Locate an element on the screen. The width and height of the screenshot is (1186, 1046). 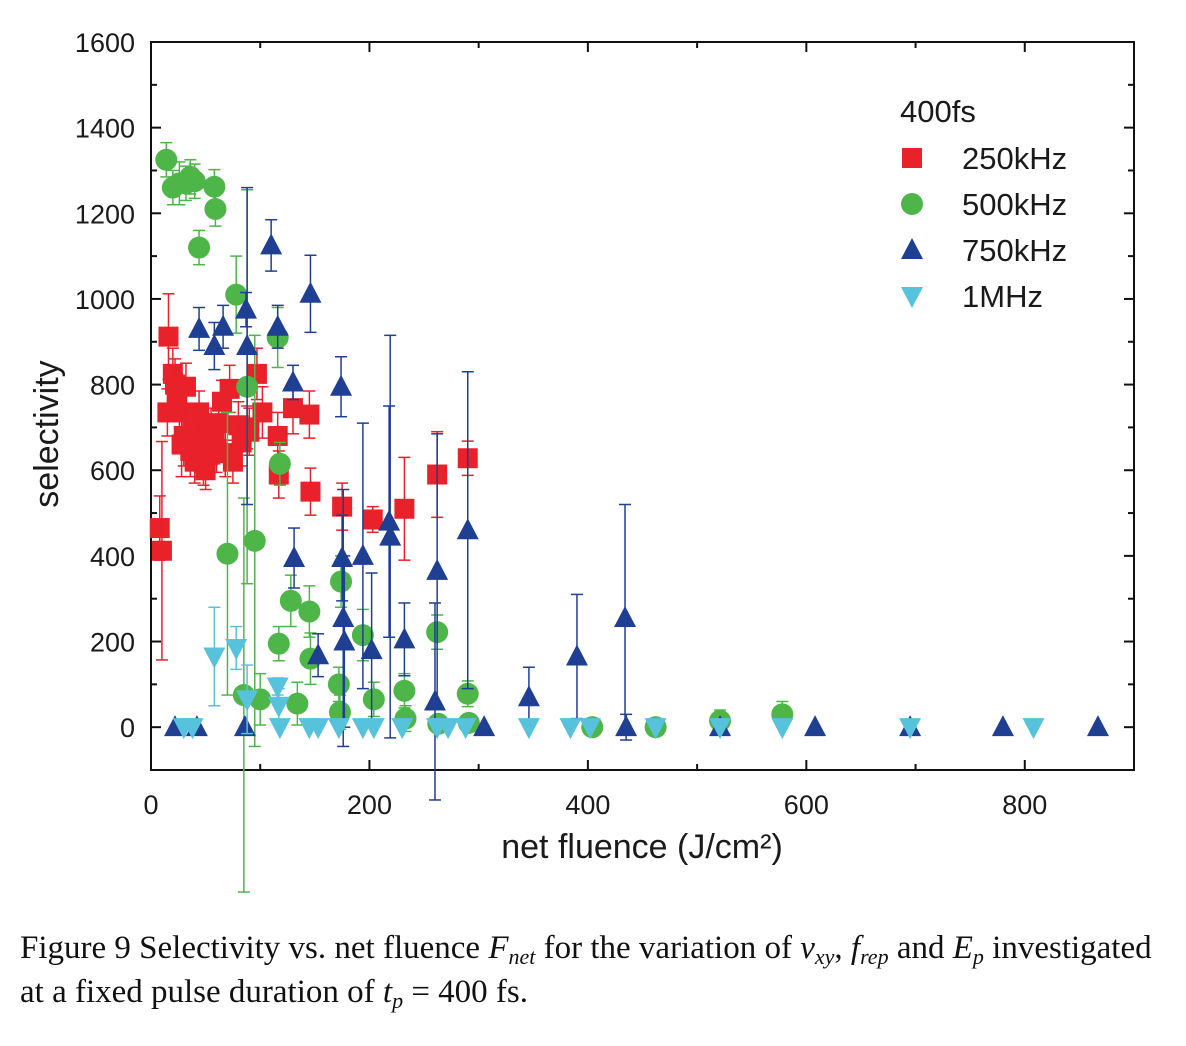
caption-symbol: f is located at coordinates (855, 948).